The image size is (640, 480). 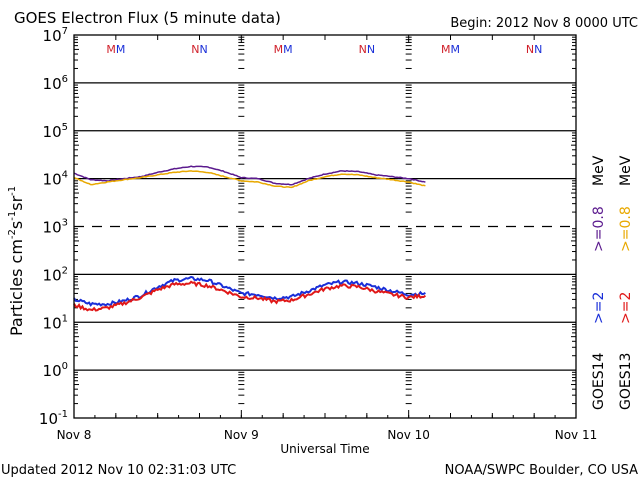 What do you see at coordinates (541, 470) in the screenshot?
I see `credit-text: NOAA/SWPC Boulder, CO USA` at bounding box center [541, 470].